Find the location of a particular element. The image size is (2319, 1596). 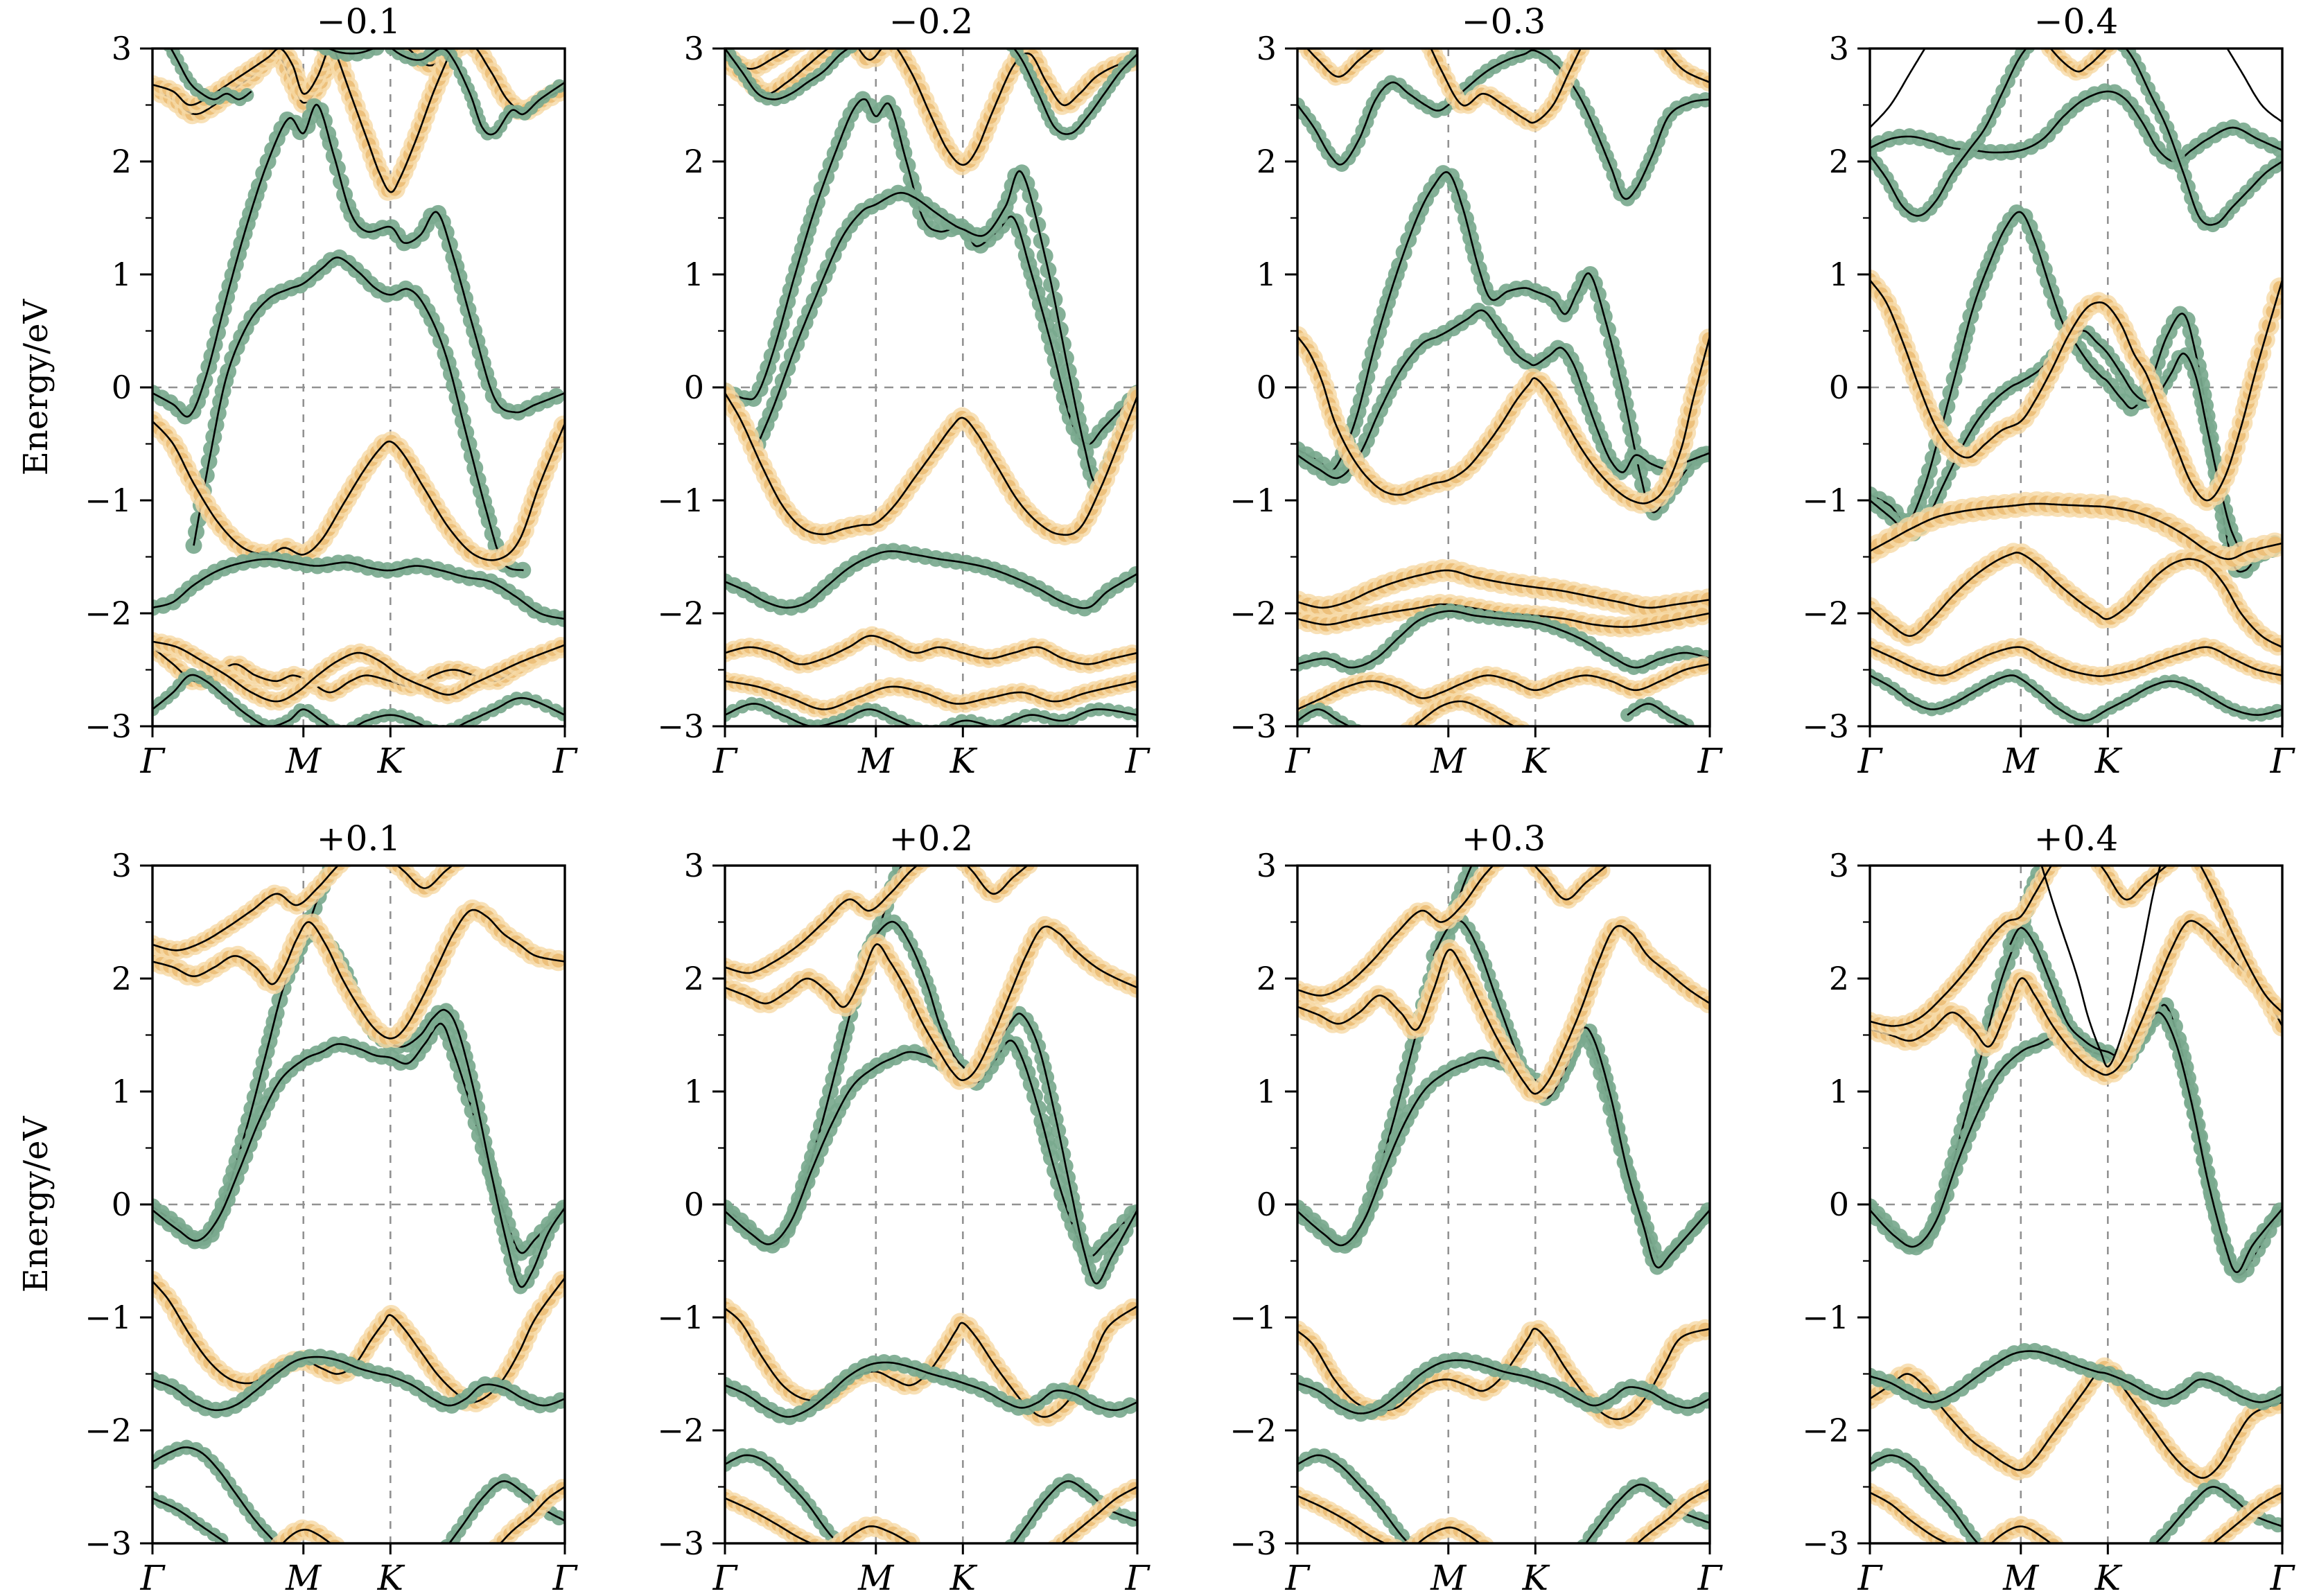

panel-title-minus-0-3: −0.3 is located at coordinates (1503, 21).